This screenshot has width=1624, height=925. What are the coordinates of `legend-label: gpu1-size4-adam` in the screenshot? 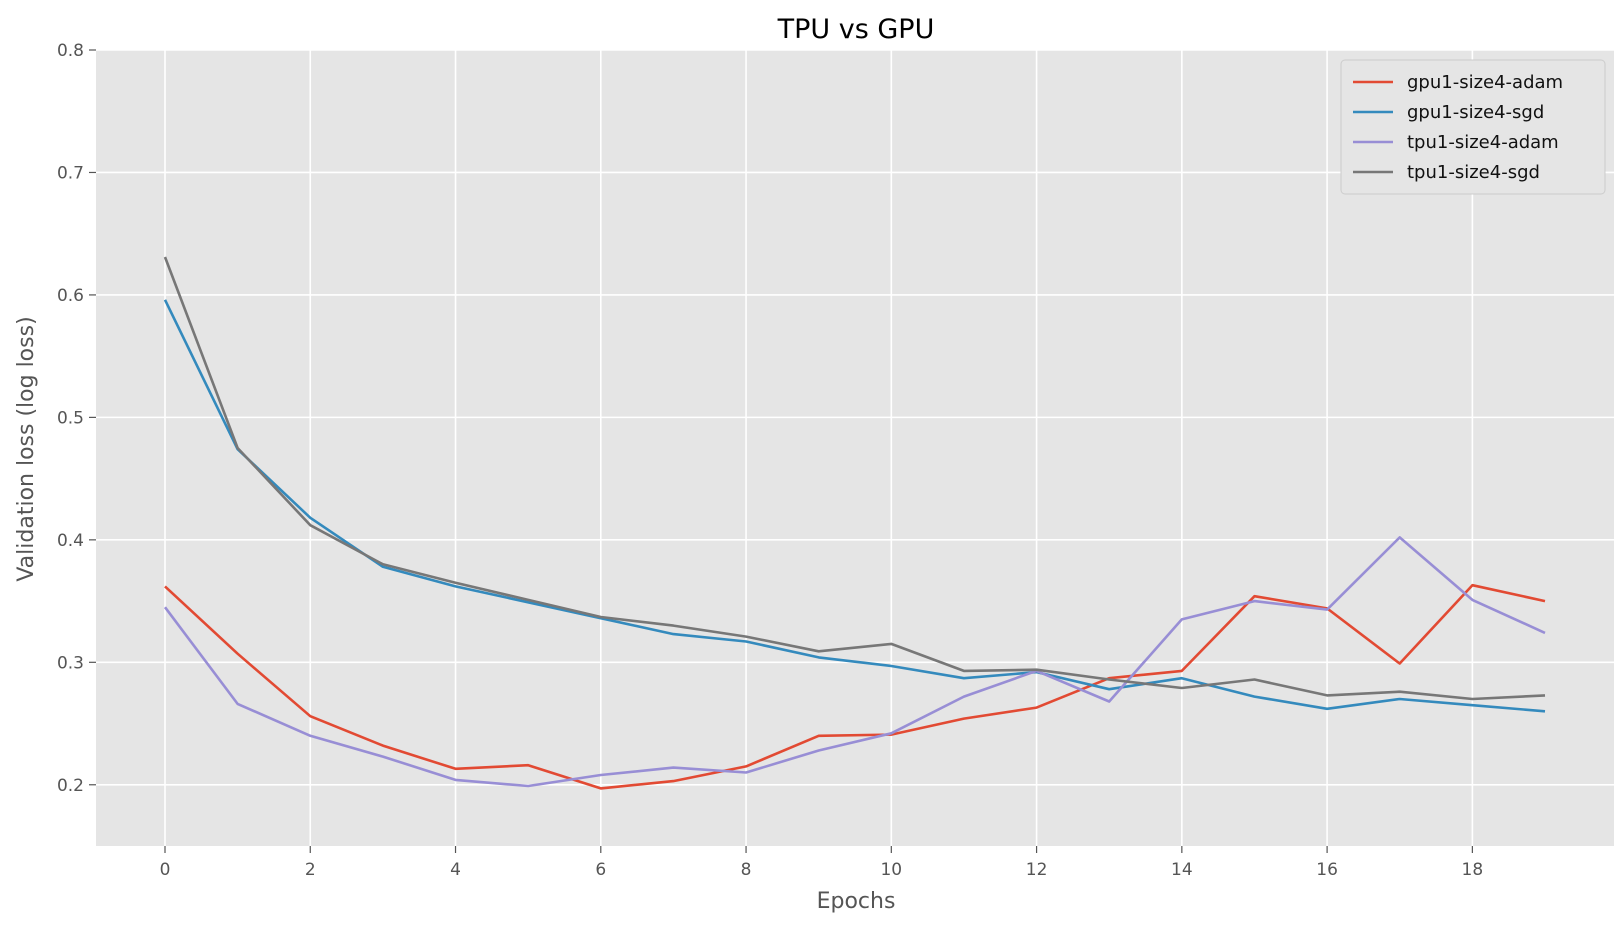 It's located at (1485, 82).